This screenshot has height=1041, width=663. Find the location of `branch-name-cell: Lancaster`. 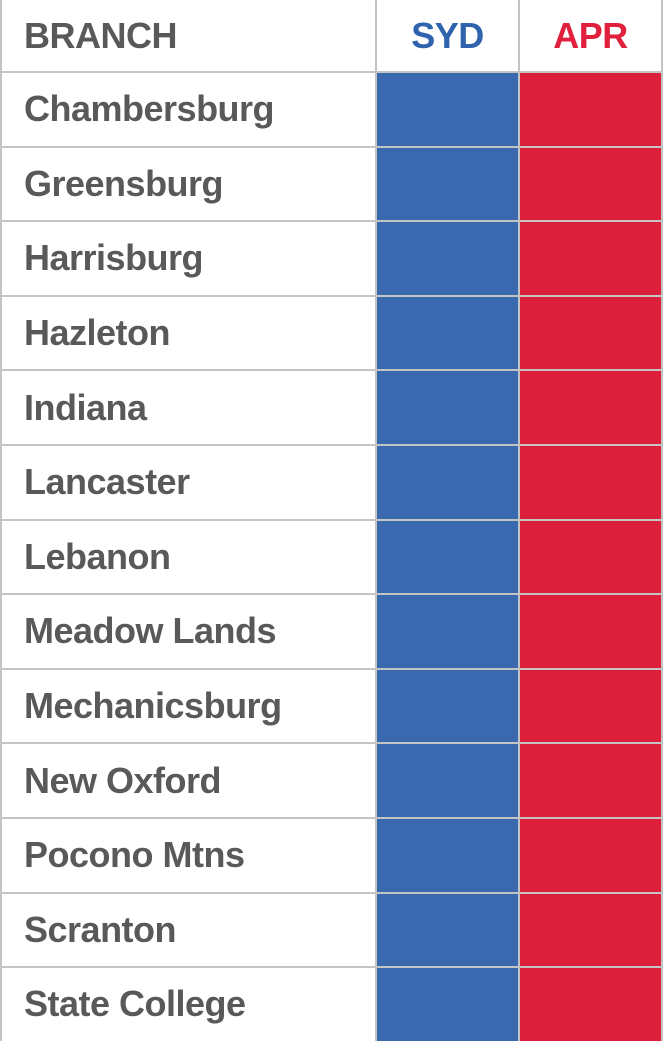

branch-name-cell: Lancaster is located at coordinates (188, 482).